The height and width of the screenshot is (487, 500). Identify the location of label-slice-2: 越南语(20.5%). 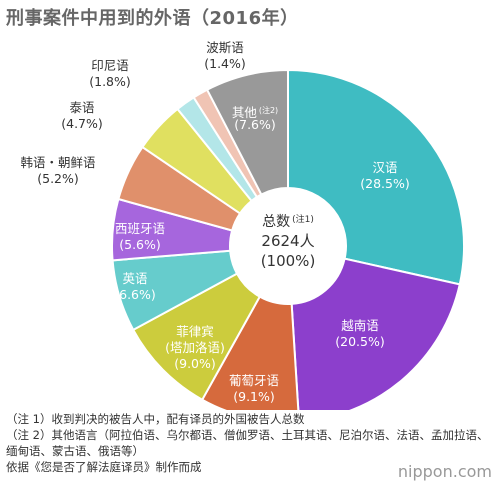
(359, 333).